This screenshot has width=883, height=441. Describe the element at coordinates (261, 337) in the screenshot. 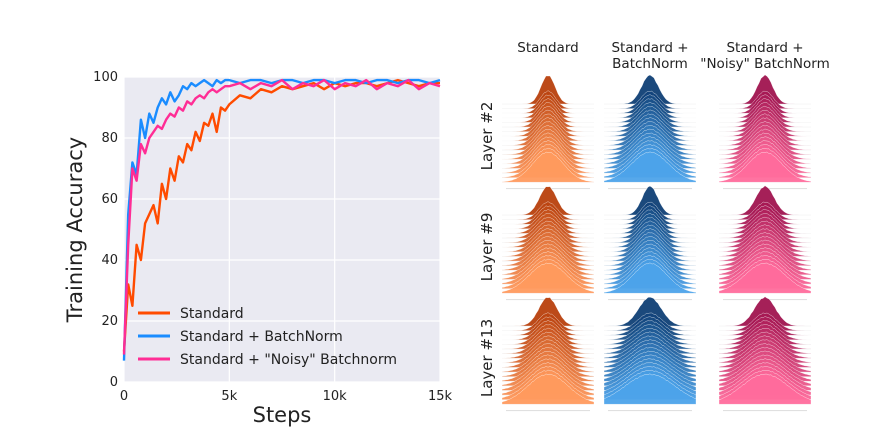

I see `legend-label: Standard + BatchNorm` at that location.